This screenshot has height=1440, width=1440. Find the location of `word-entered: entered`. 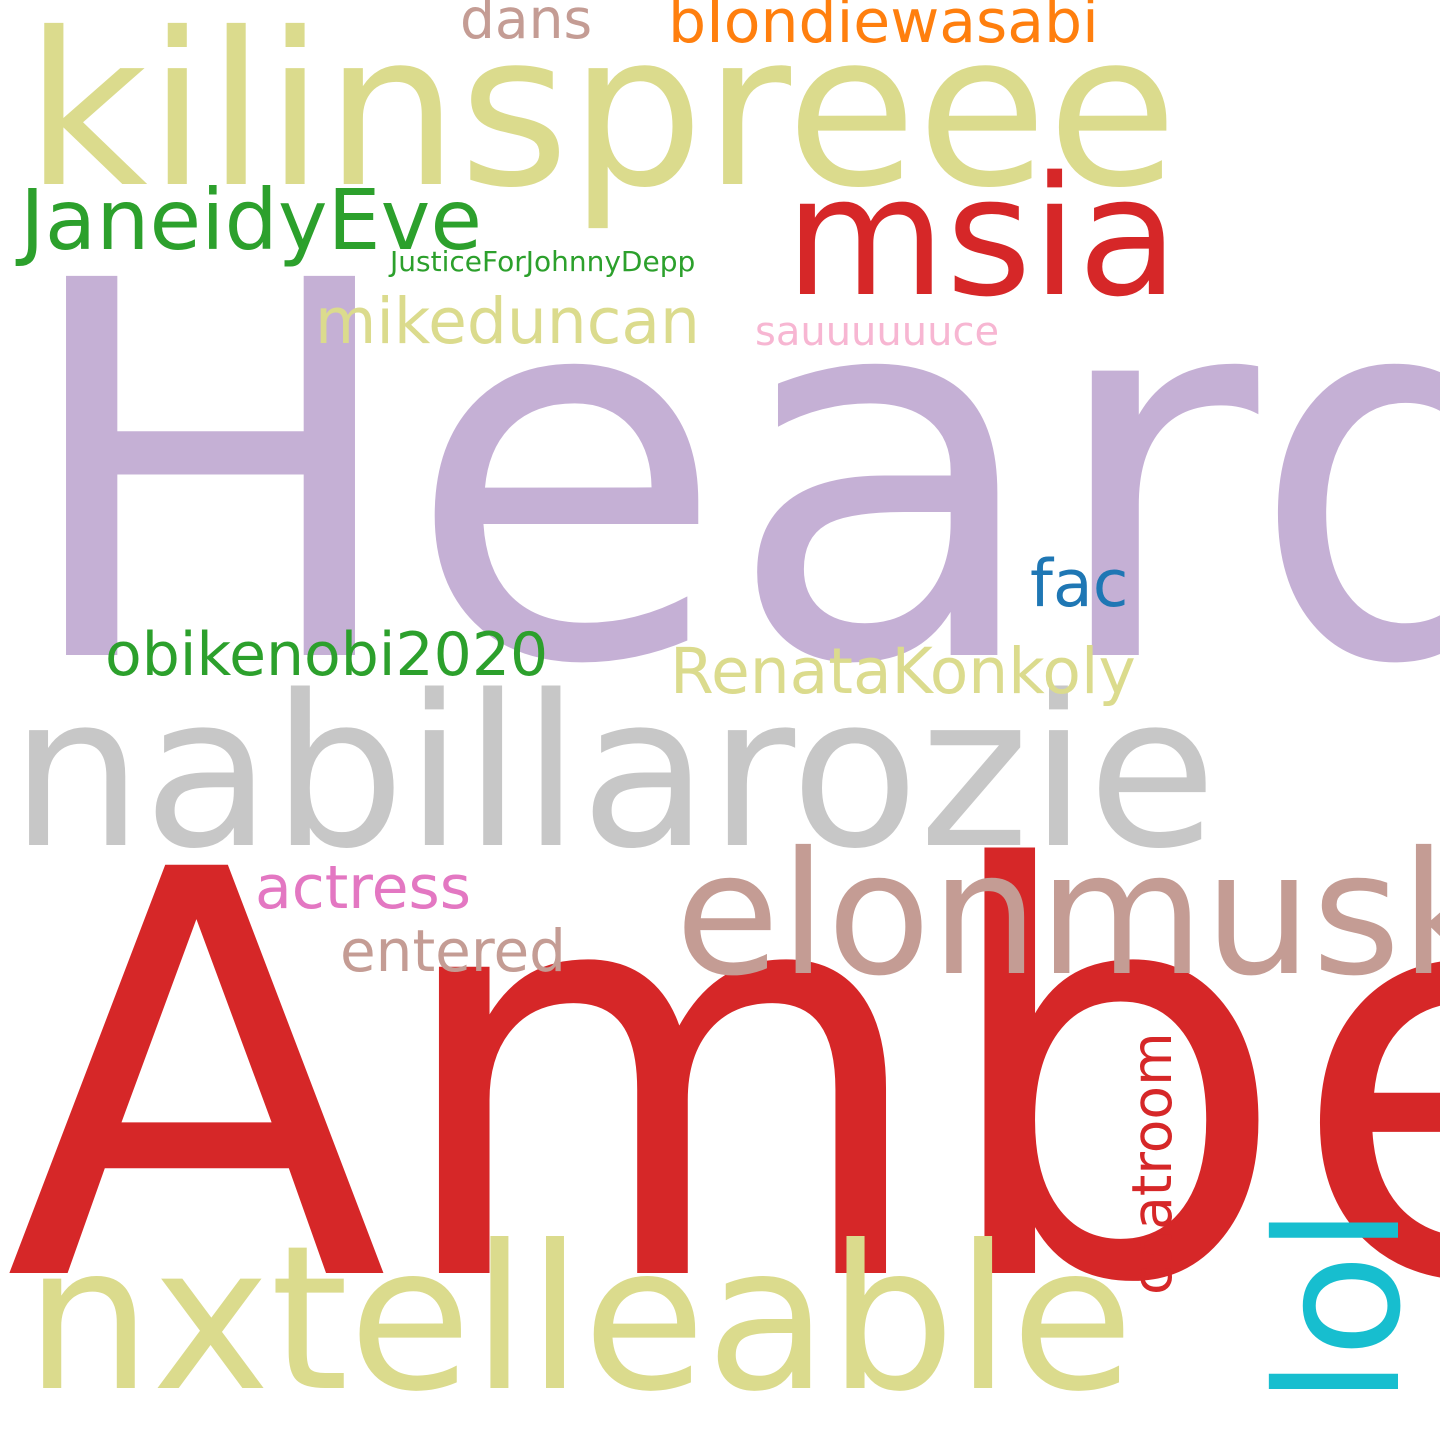

word-entered: entered is located at coordinates (453, 951).